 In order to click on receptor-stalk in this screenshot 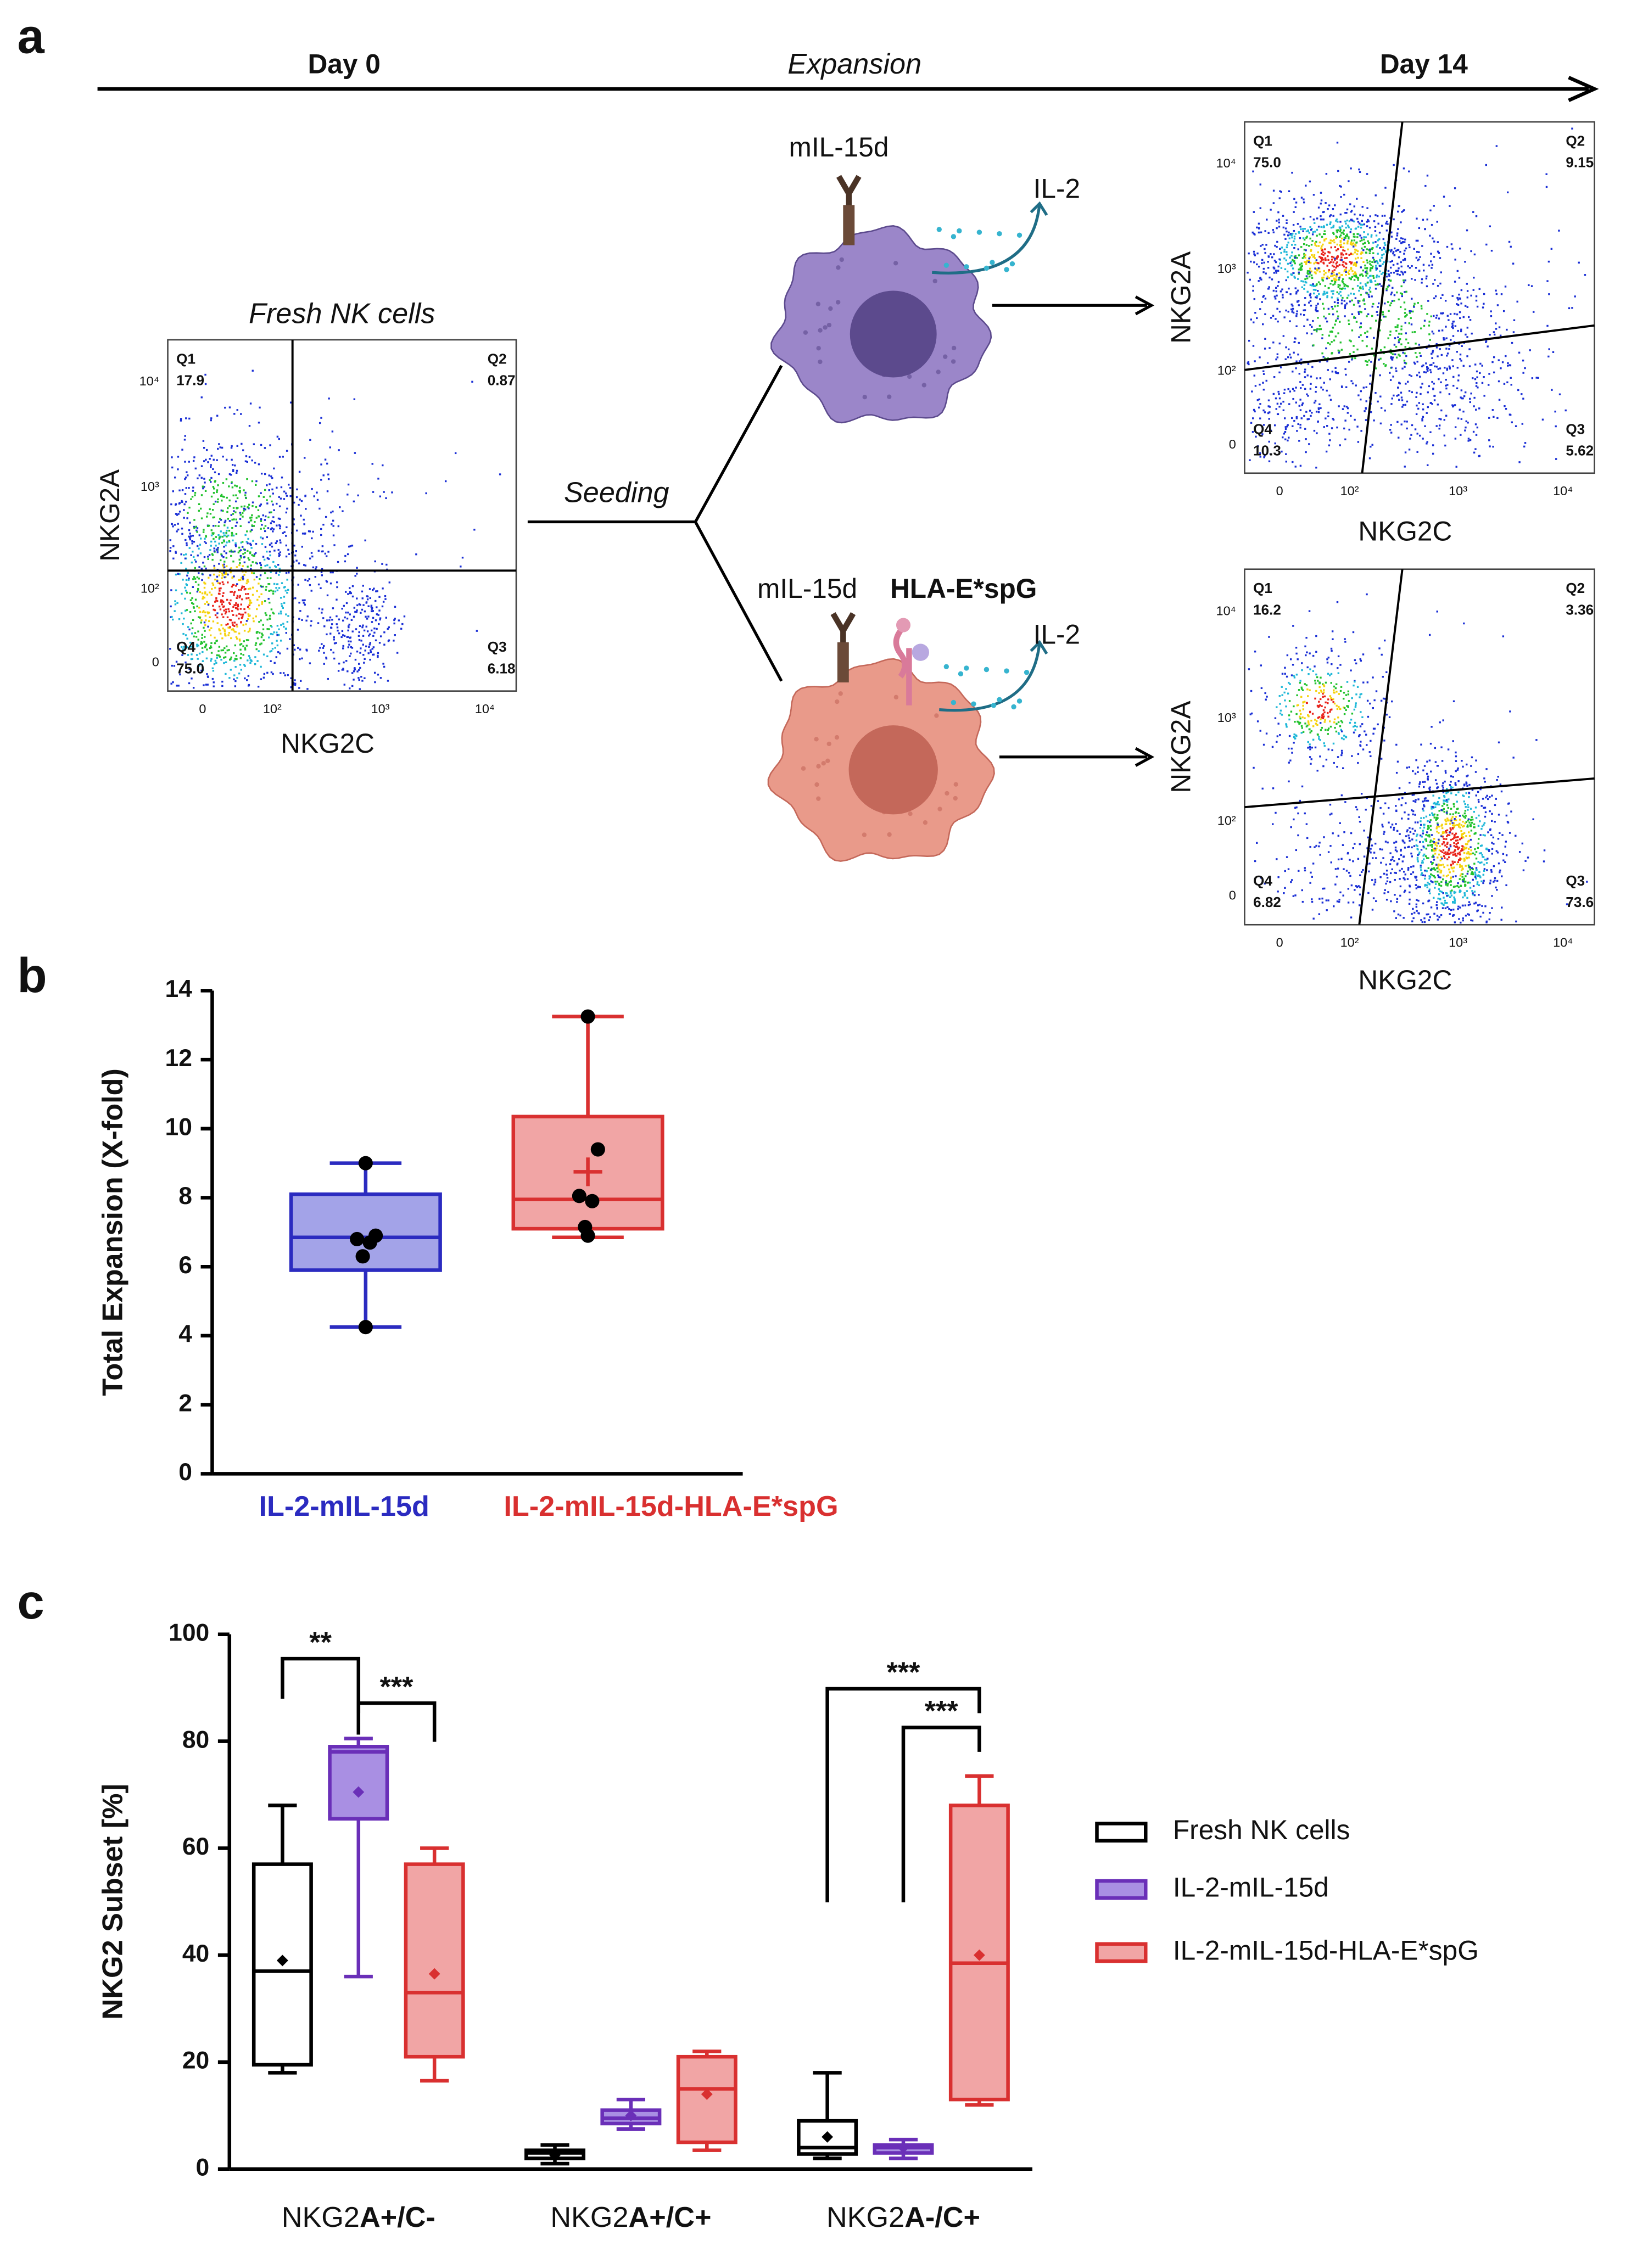, I will do `click(849, 225)`.